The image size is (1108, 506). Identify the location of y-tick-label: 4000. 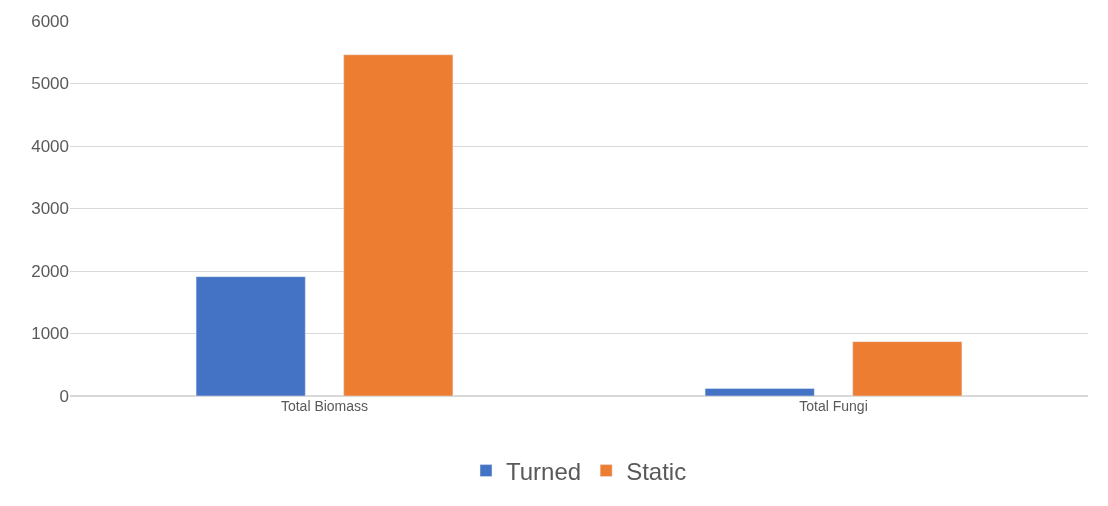
(50, 146).